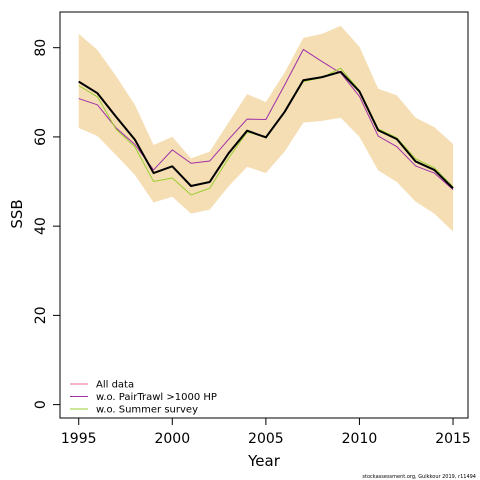 The image size is (480, 480). I want to click on y-tick-label: 80, so click(41, 48).